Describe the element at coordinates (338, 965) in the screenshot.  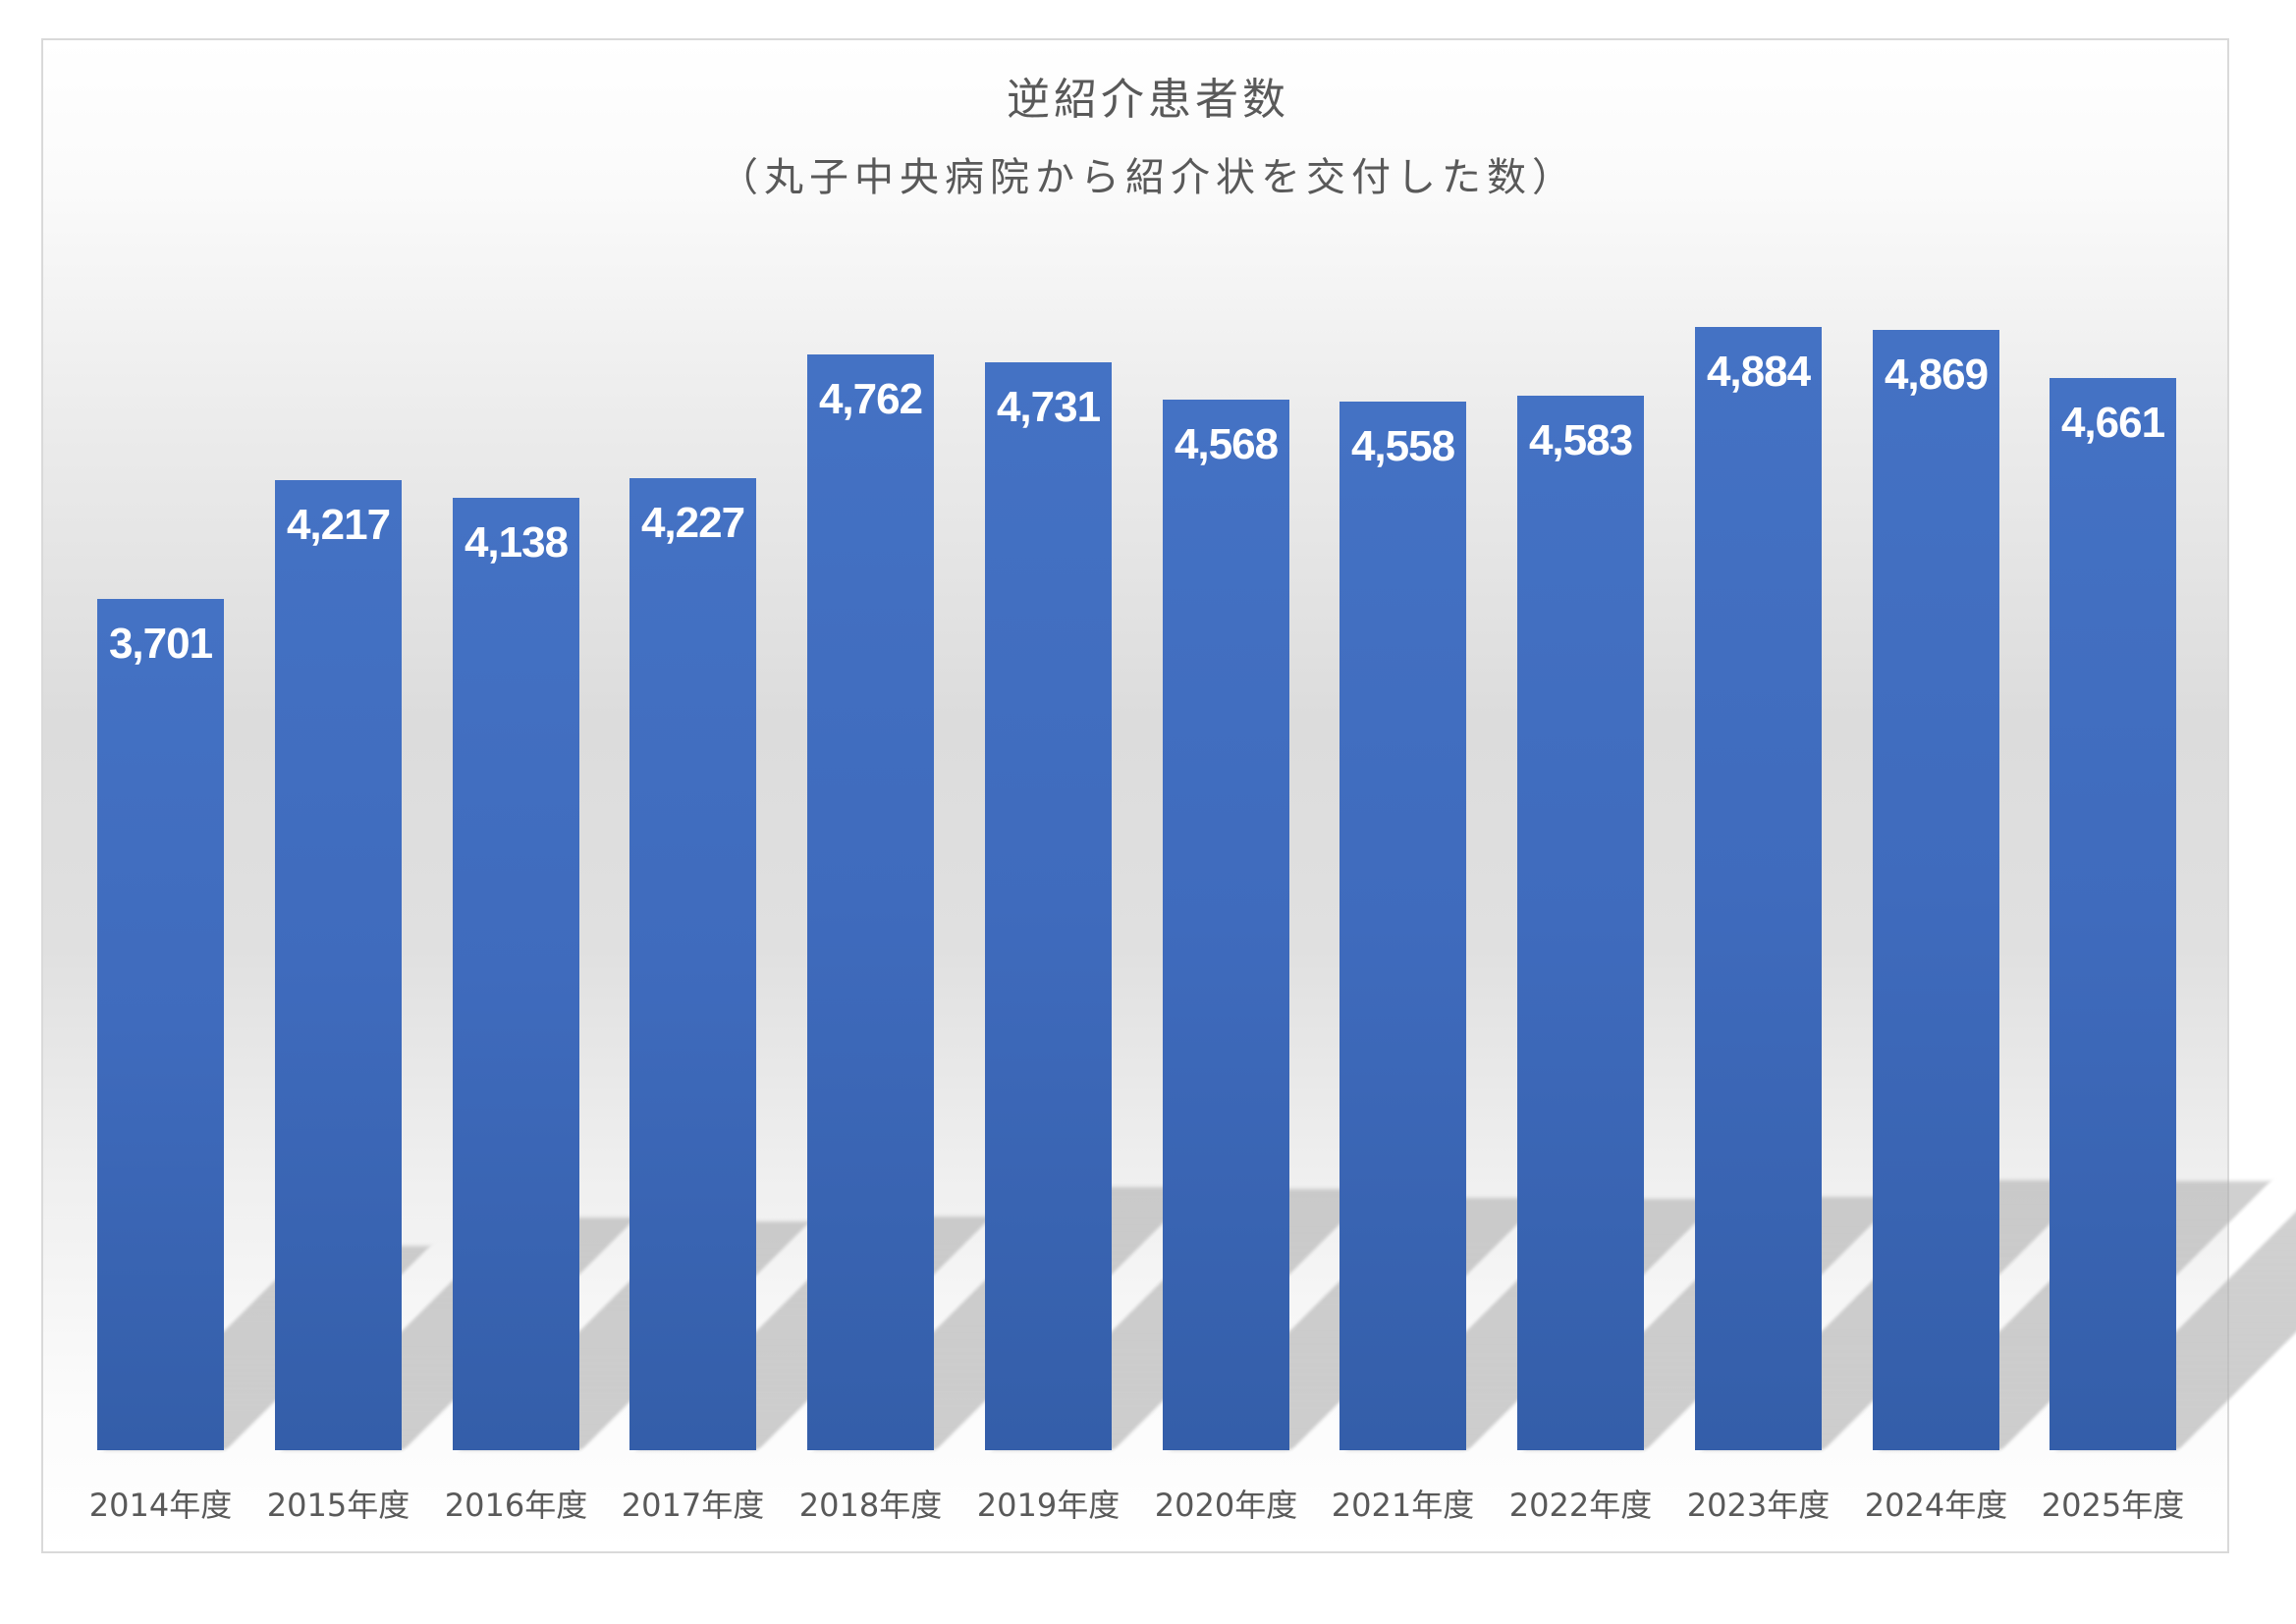
I see `bar-2015年度: 4,217` at that location.